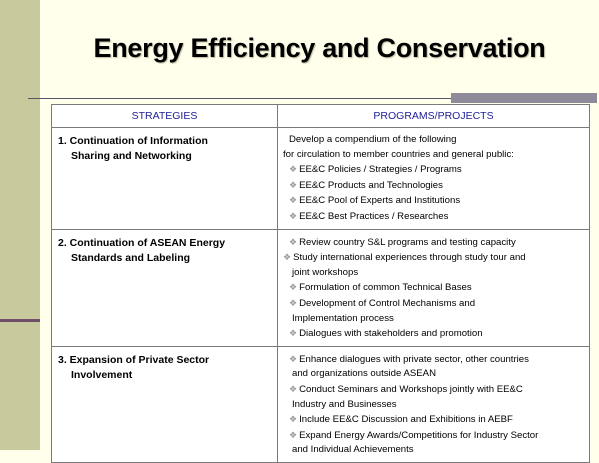 The height and width of the screenshot is (463, 599). I want to click on title-divider, so click(312, 98).